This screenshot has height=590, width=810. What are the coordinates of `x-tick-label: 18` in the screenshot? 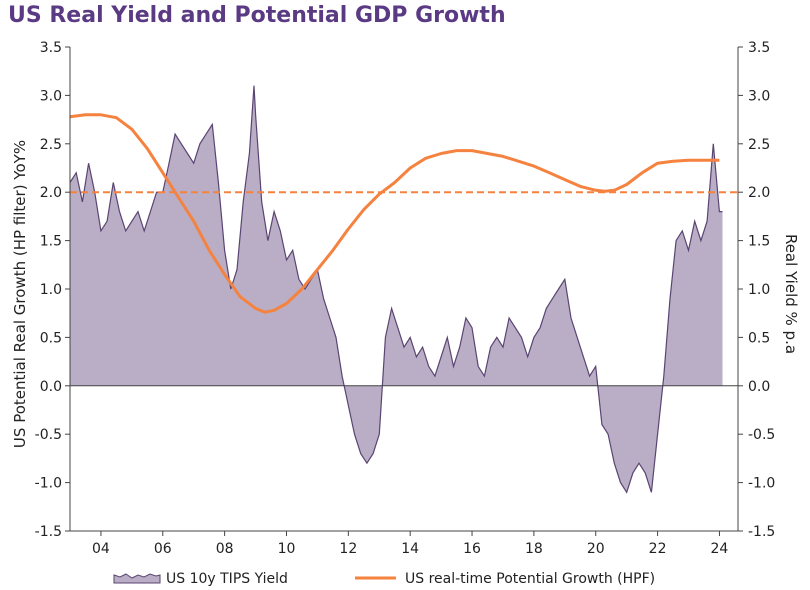 It's located at (534, 549).